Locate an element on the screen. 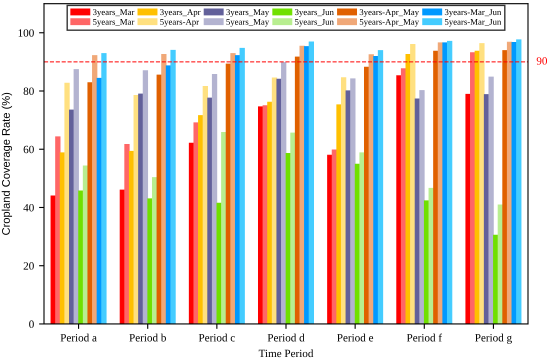 This screenshot has height=364, width=550. x-tick-label: Period g is located at coordinates (493, 339).